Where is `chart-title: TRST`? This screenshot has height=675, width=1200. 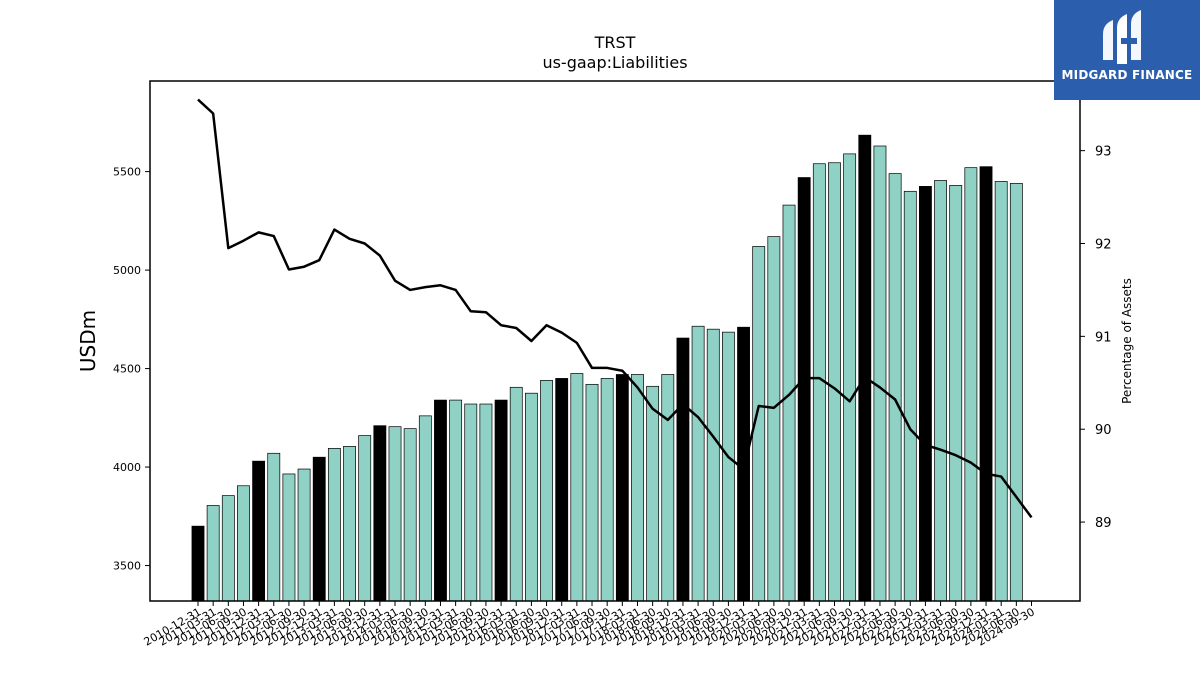
chart-title: TRST is located at coordinates (615, 42).